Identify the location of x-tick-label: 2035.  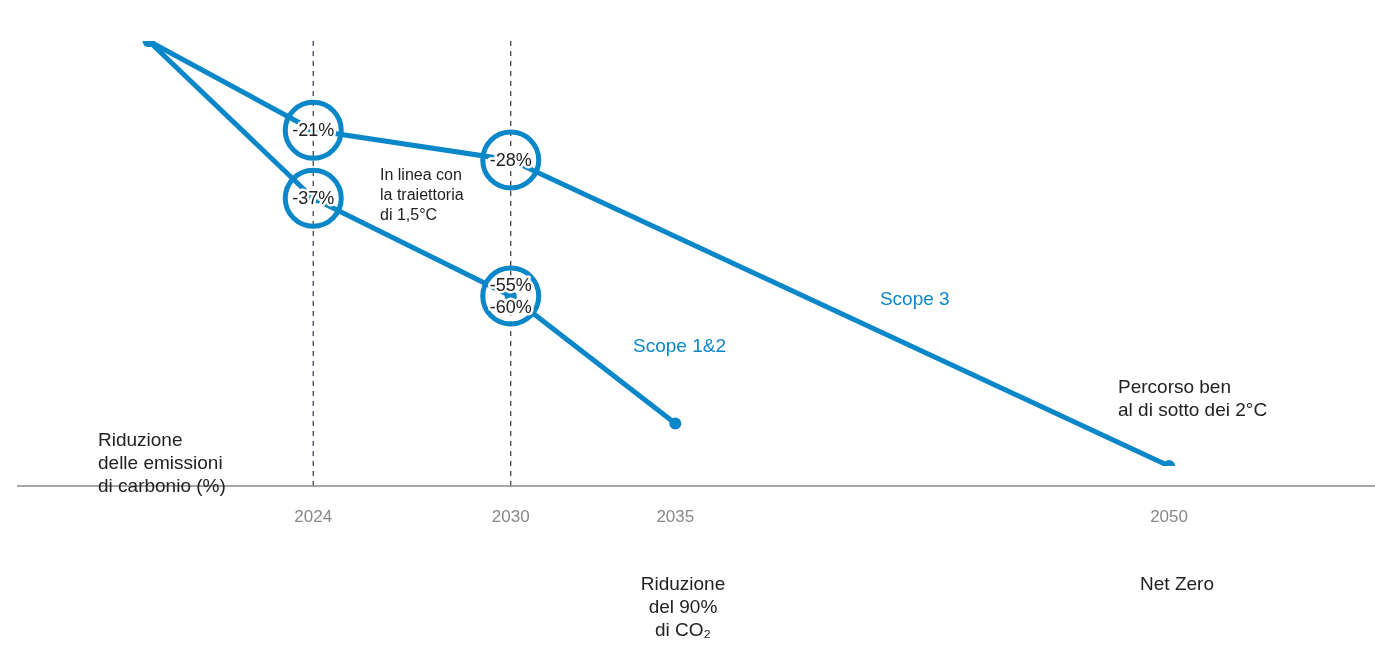
(675, 517).